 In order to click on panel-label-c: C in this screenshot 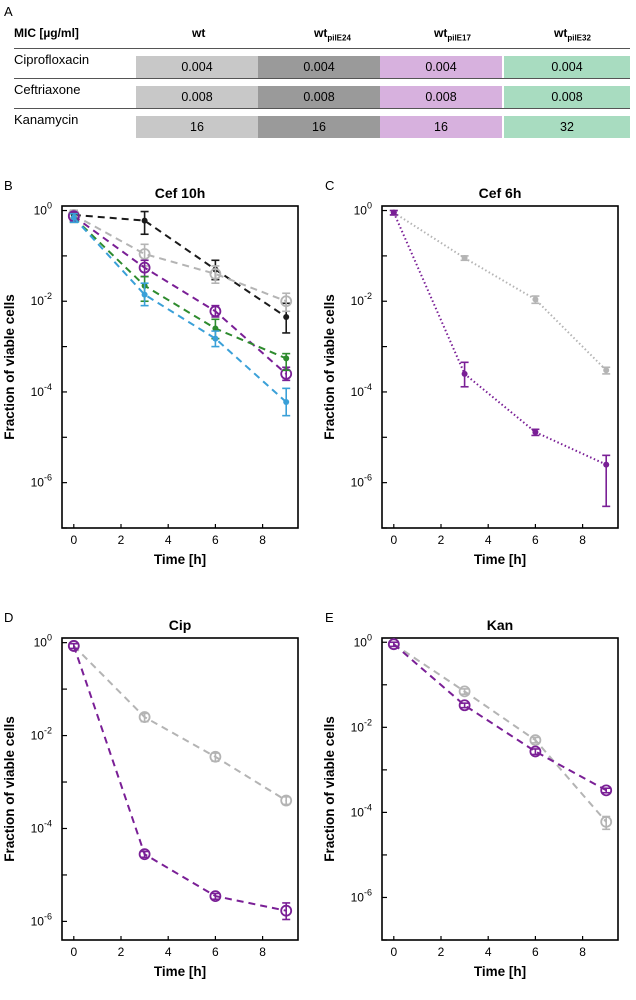, I will do `click(330, 185)`.